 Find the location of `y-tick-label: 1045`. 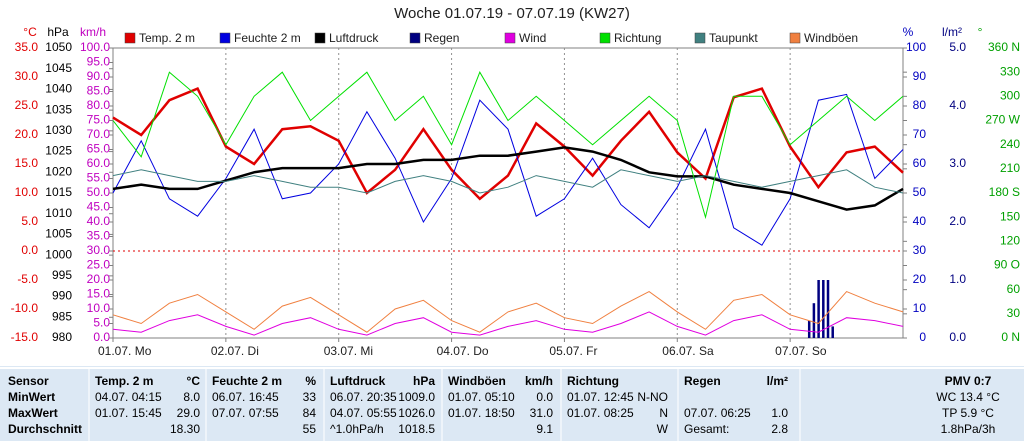

y-tick-label: 1045 is located at coordinates (58, 68).